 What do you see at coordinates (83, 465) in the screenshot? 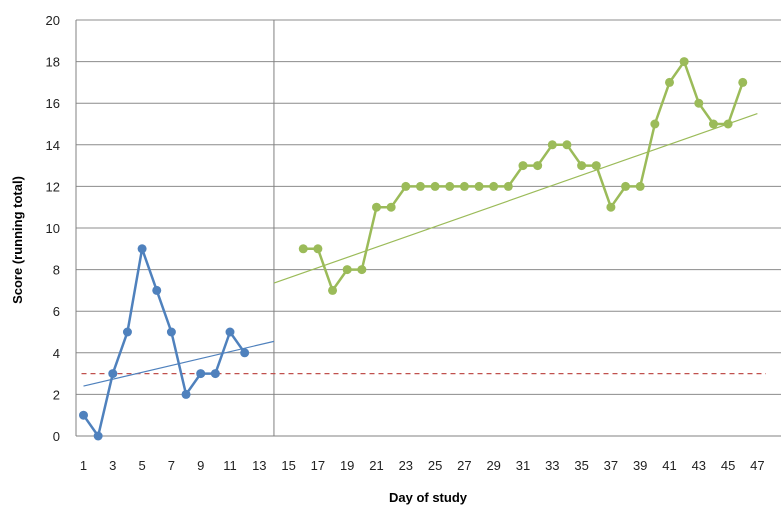
I see `x-tick-label: 1` at bounding box center [83, 465].